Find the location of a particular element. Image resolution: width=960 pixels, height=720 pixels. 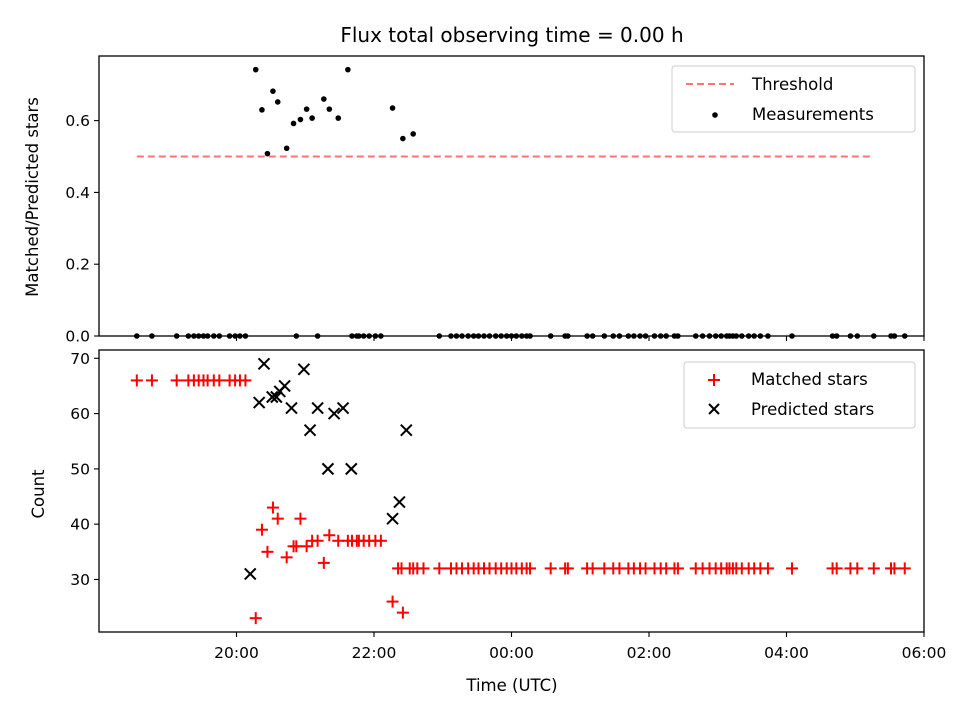

legend-threshold-label: Threshold is located at coordinates (792, 84).